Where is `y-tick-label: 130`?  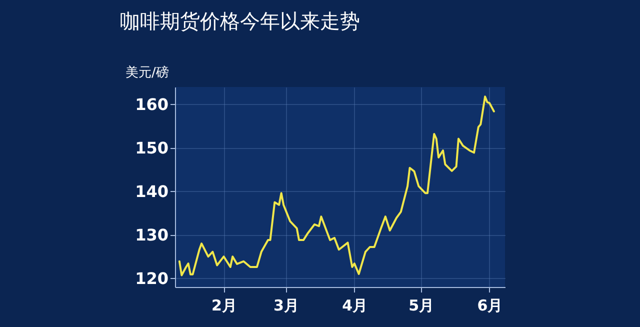
y-tick-label: 130 is located at coordinates (151, 234).